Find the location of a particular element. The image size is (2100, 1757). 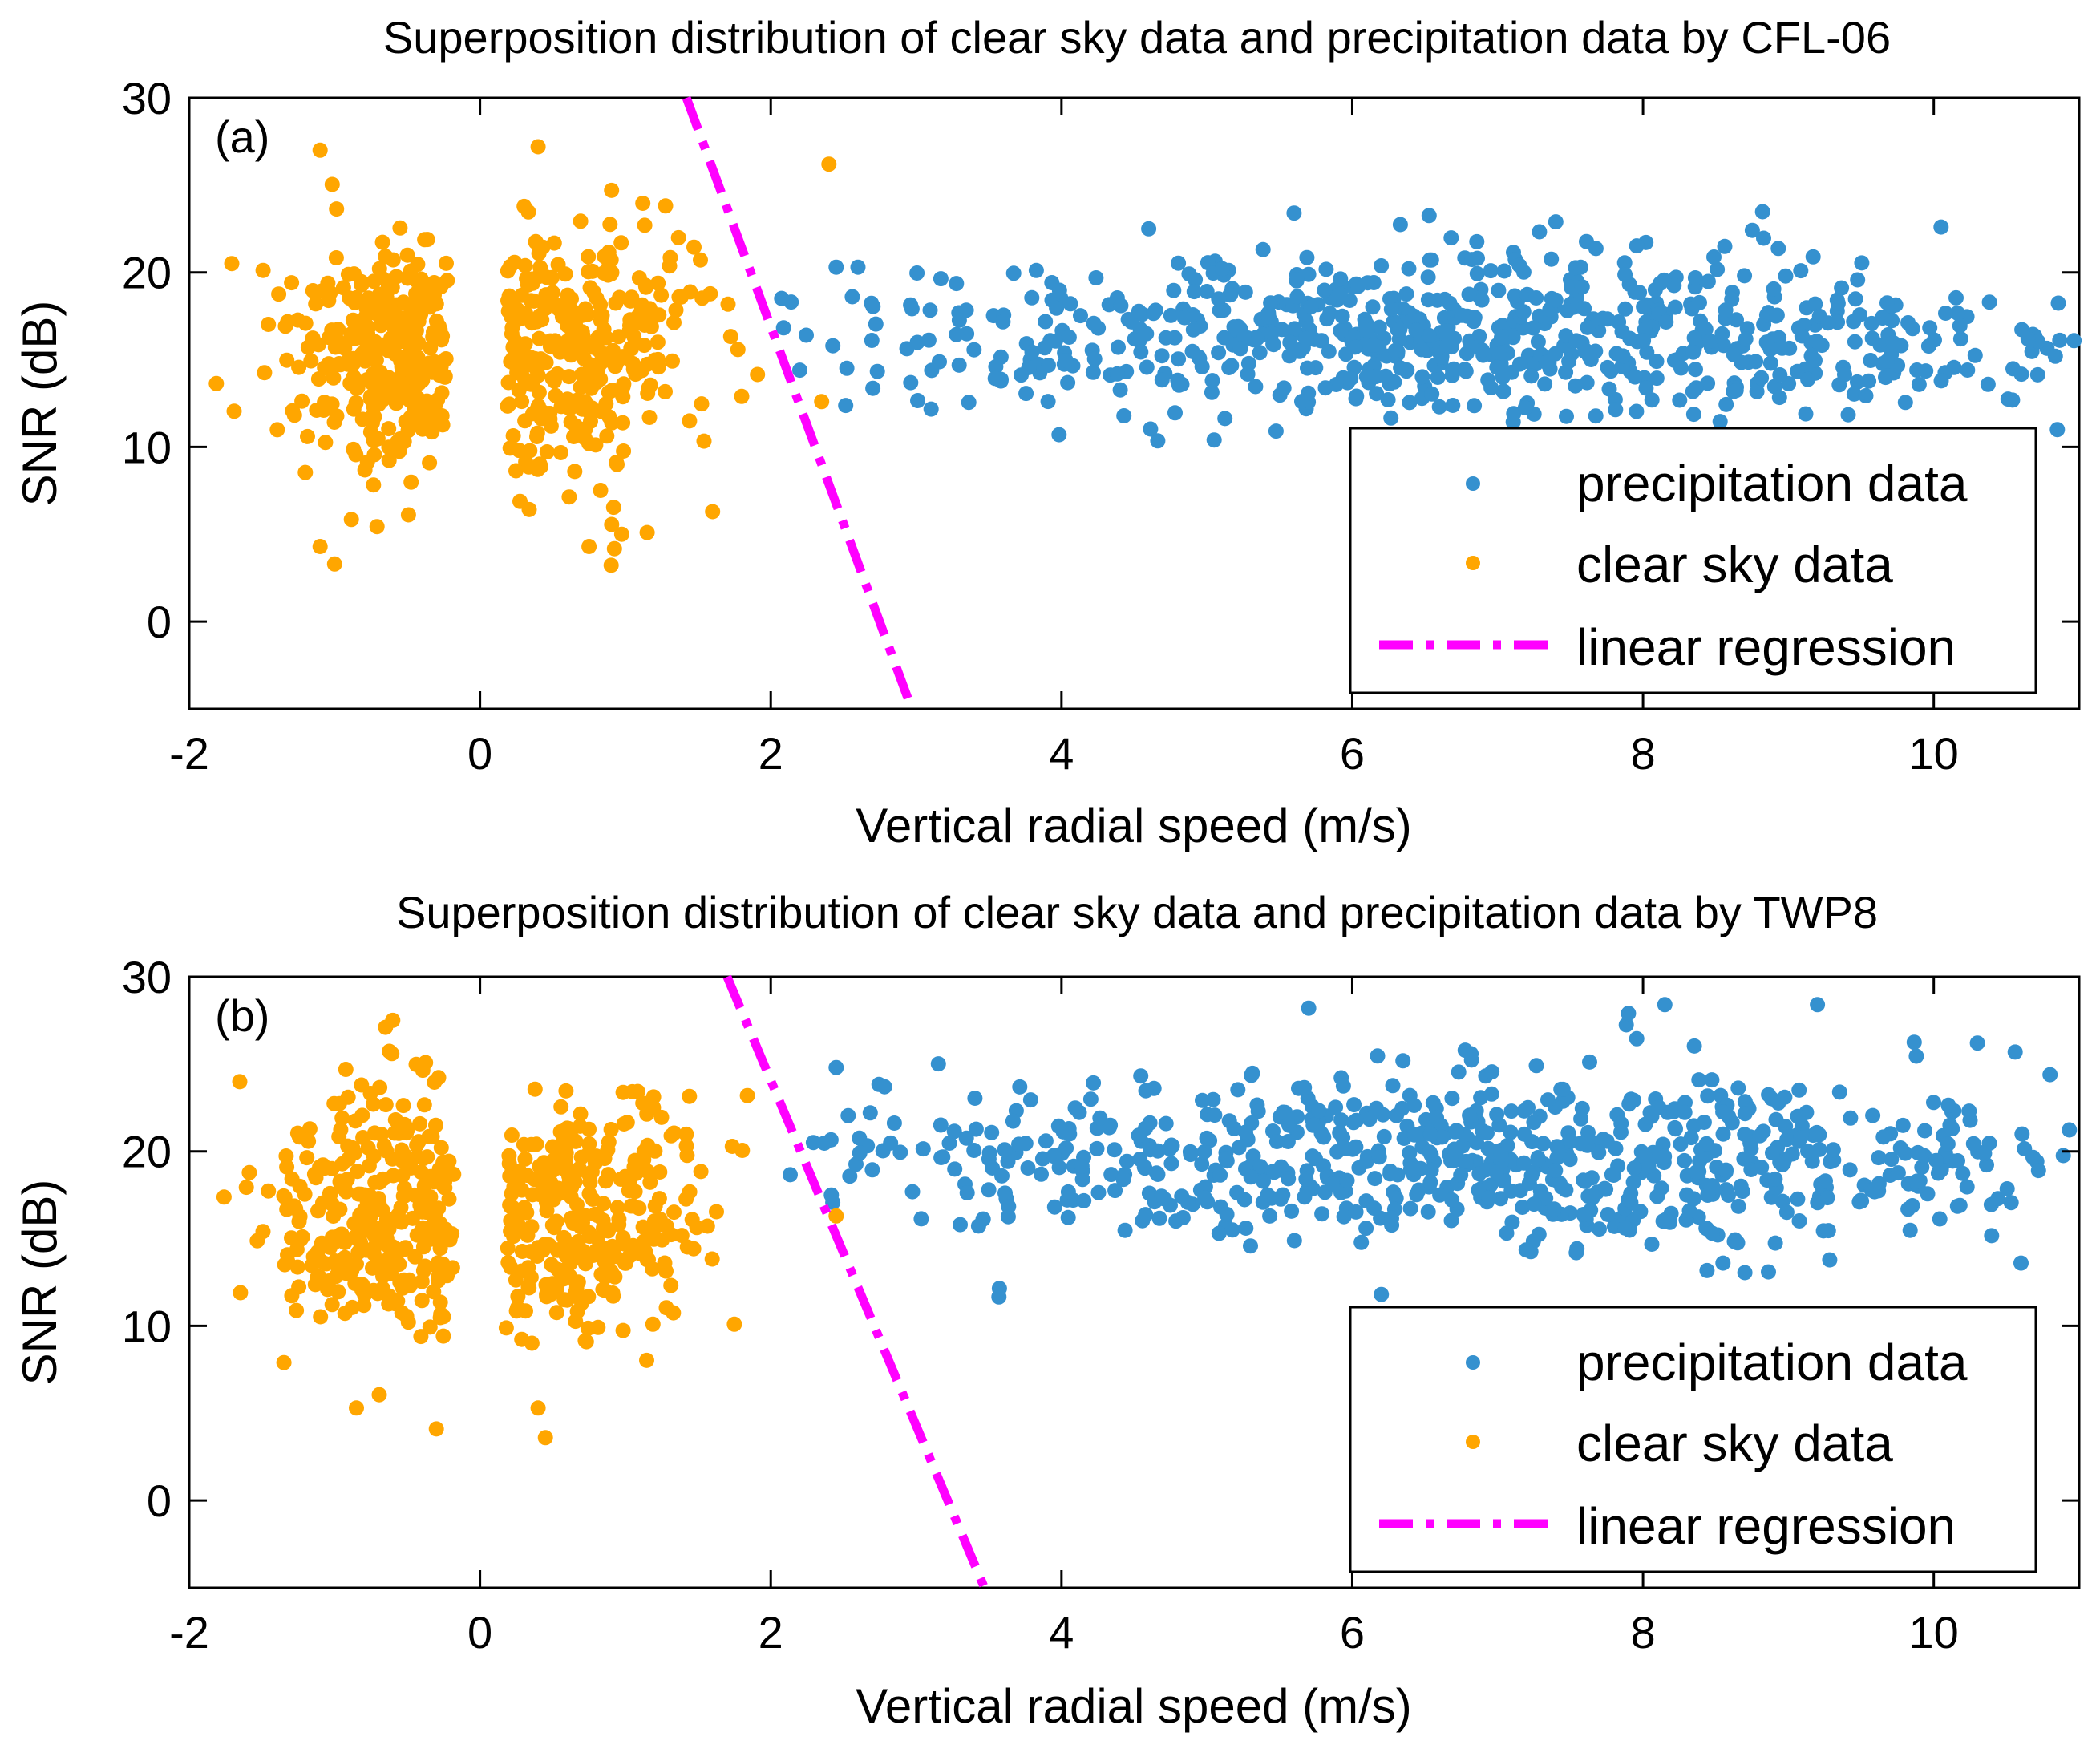

x-tick-label: 6 is located at coordinates (1352, 1632).